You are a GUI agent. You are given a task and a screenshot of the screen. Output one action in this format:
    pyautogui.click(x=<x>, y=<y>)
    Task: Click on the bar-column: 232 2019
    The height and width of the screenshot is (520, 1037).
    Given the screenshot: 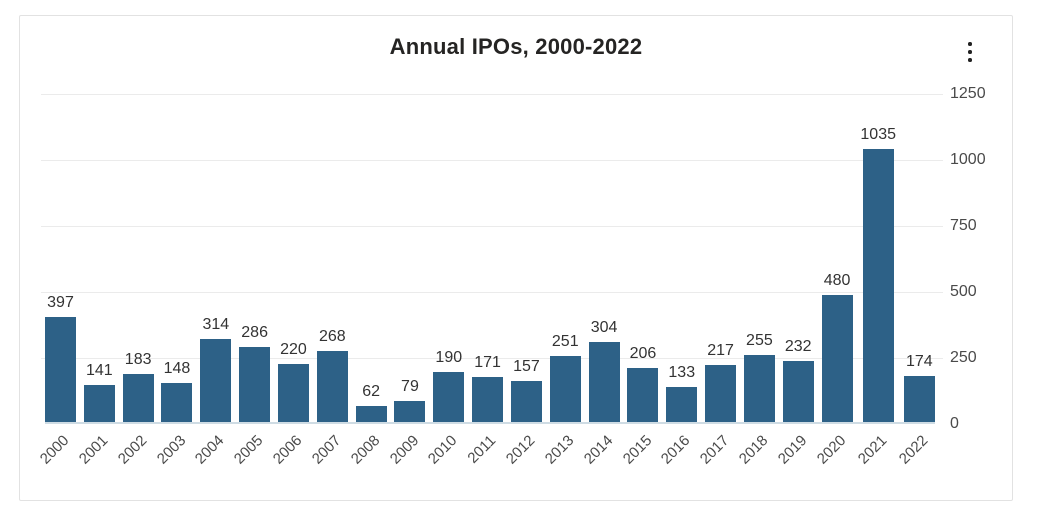 What is the action you would take?
    pyautogui.click(x=794, y=281)
    